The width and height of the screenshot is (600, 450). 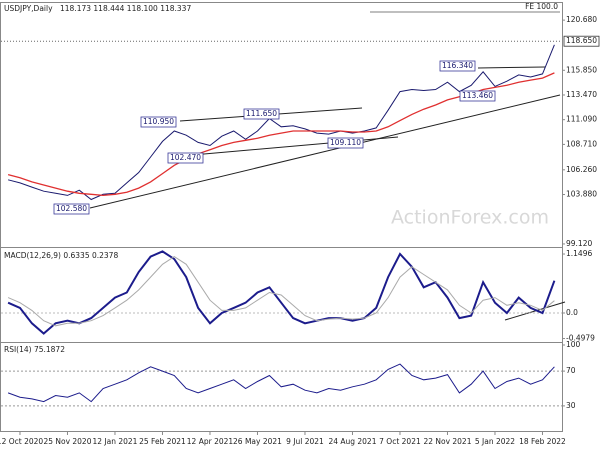 I want to click on y-tick-label: 106.260, so click(x=581, y=169).